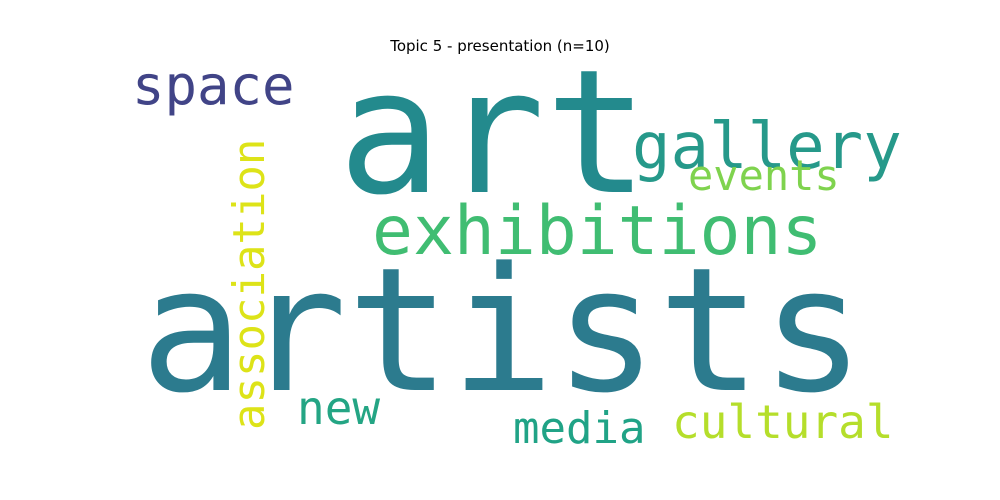  I want to click on word-art: art, so click(493, 132).